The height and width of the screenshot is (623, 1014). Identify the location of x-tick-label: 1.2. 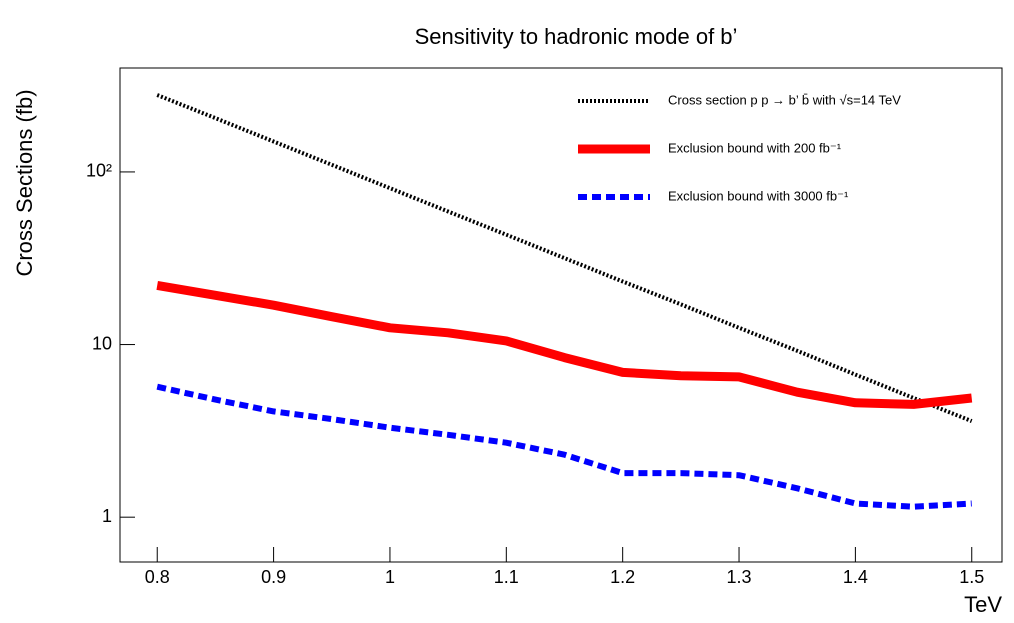
(622, 577).